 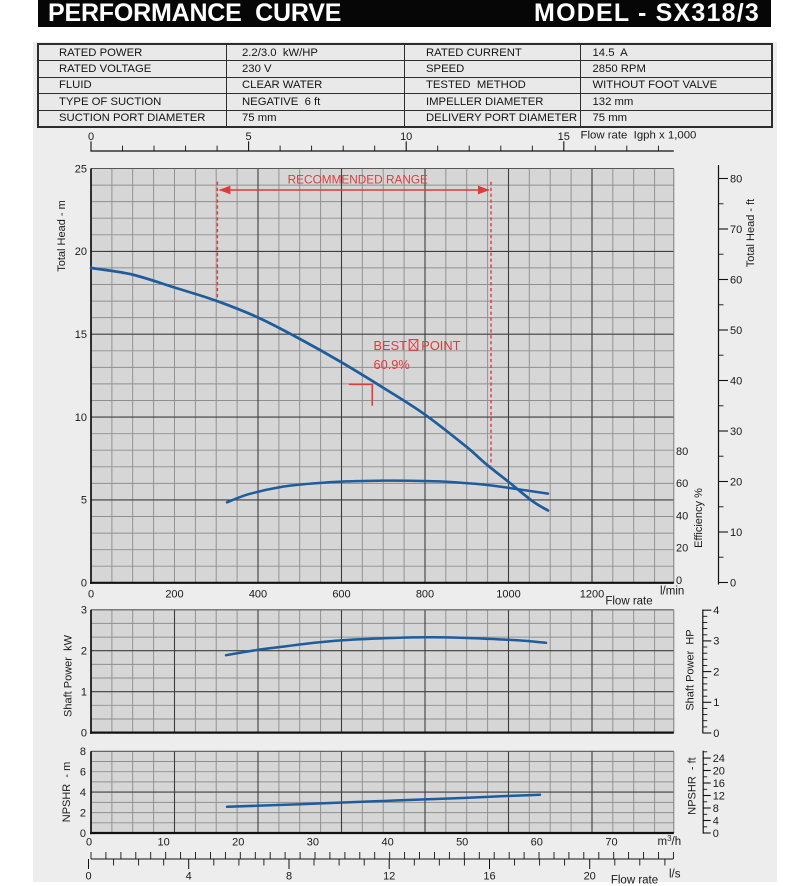 I want to click on svg-text: 6, so click(x=83, y=773).